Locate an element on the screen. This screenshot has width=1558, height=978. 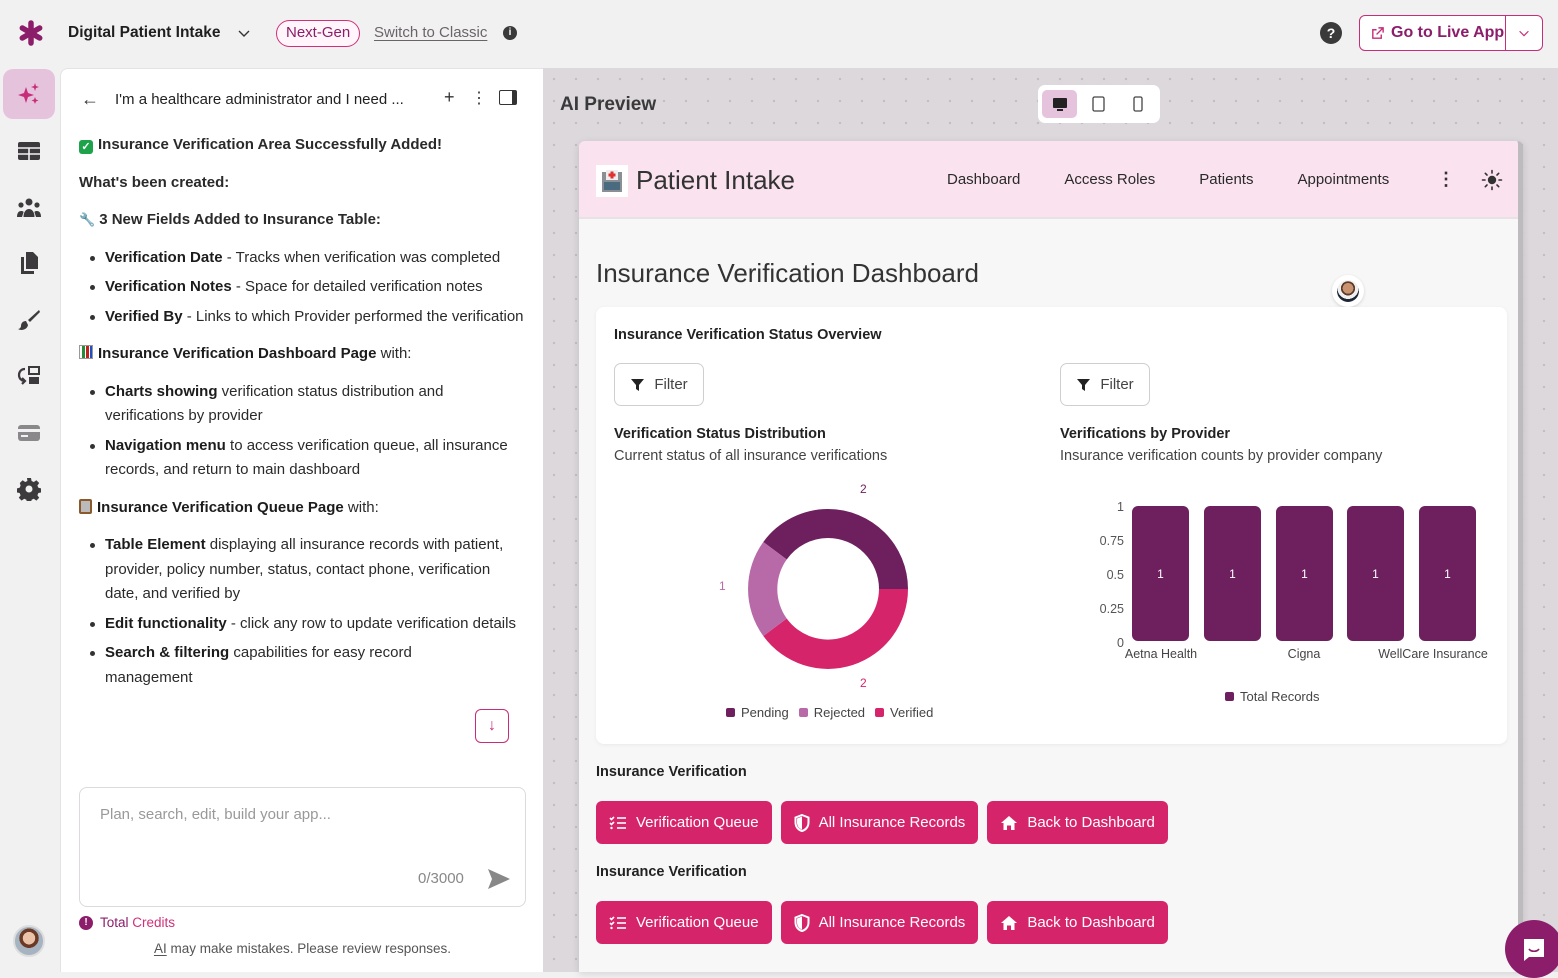
donut-chart-title: Verification Status Distribution is located at coordinates (720, 434).